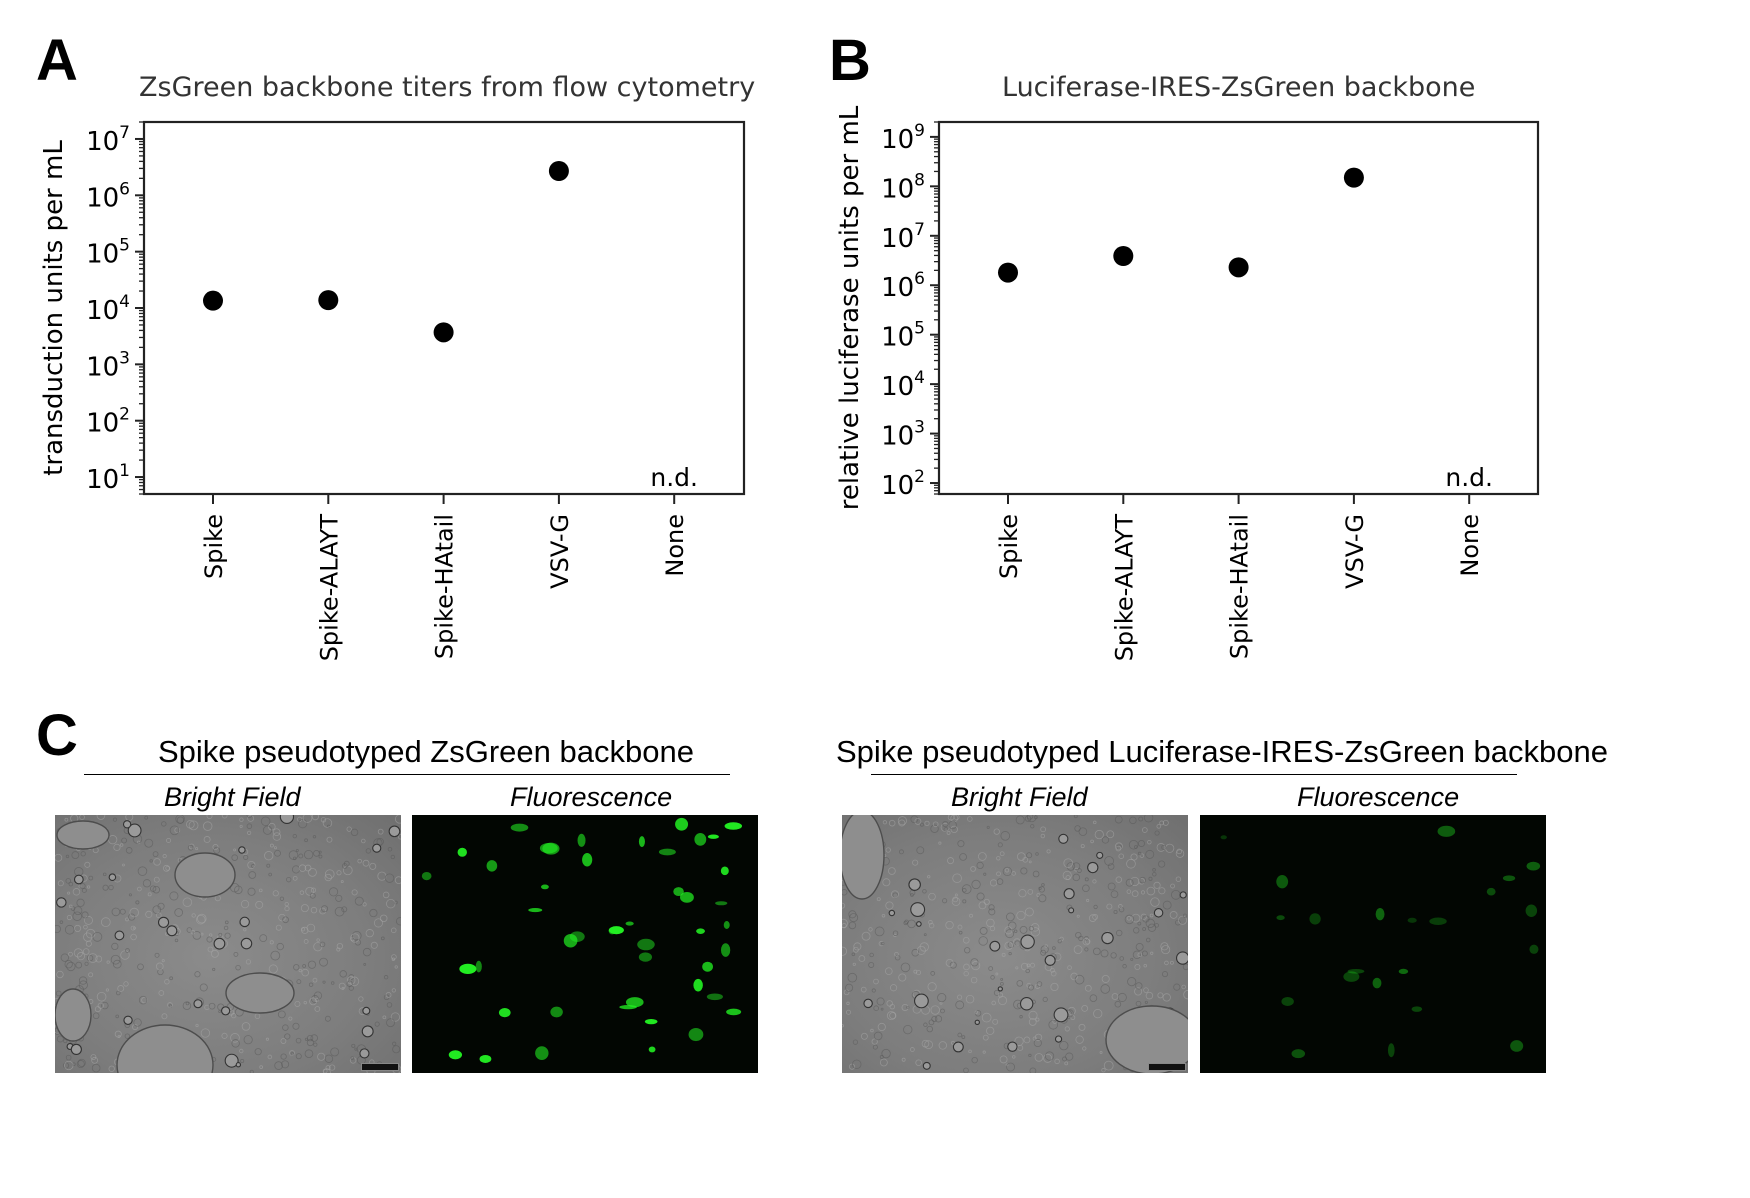  What do you see at coordinates (1470, 545) in the screenshot?
I see `x-tick-label: None` at bounding box center [1470, 545].